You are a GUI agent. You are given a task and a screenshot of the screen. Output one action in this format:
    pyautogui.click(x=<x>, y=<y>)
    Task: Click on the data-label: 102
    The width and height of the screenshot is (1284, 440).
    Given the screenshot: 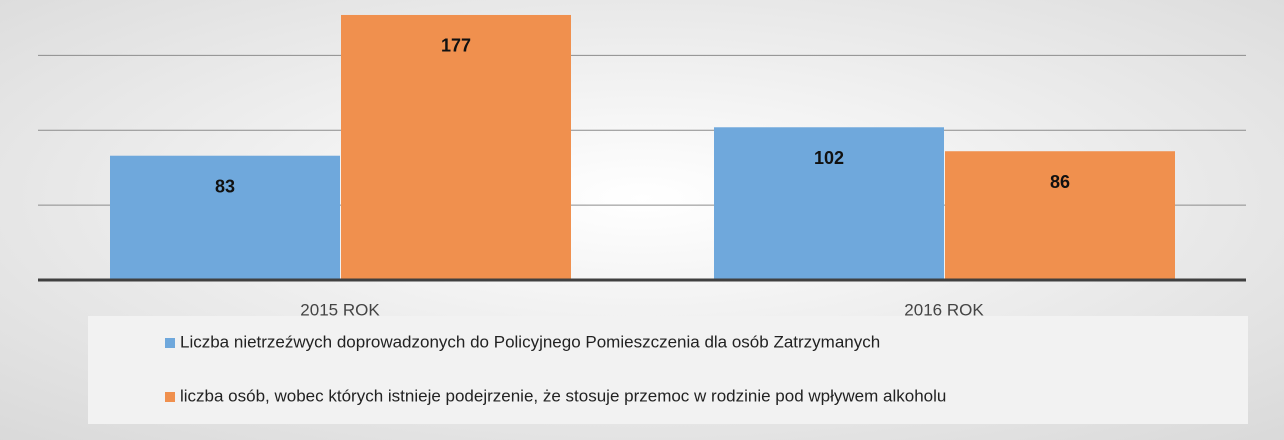 What is the action you would take?
    pyautogui.click(x=829, y=158)
    